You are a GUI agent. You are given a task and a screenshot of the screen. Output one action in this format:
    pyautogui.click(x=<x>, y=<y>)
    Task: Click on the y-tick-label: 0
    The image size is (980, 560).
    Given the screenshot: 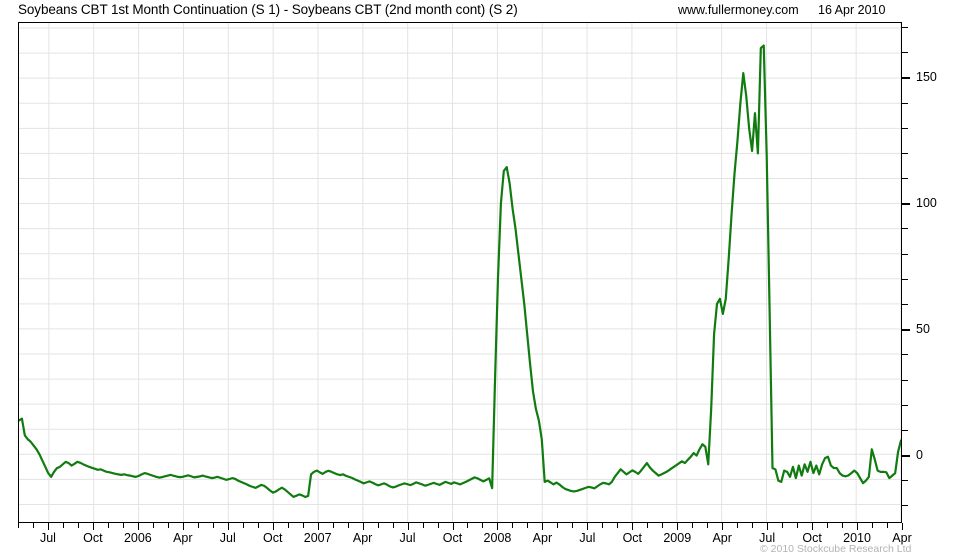 What is the action you would take?
    pyautogui.click(x=919, y=455)
    